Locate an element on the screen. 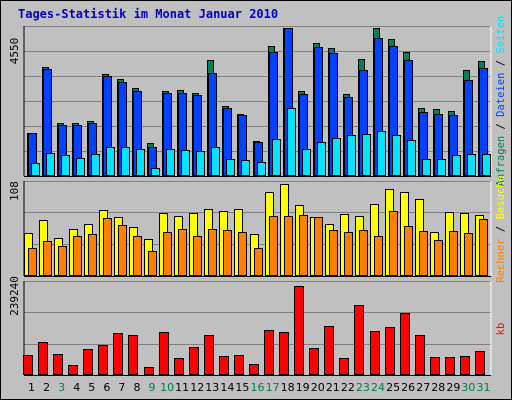 The width and height of the screenshot is (512, 400). day-label-12: 12 is located at coordinates (197, 387).